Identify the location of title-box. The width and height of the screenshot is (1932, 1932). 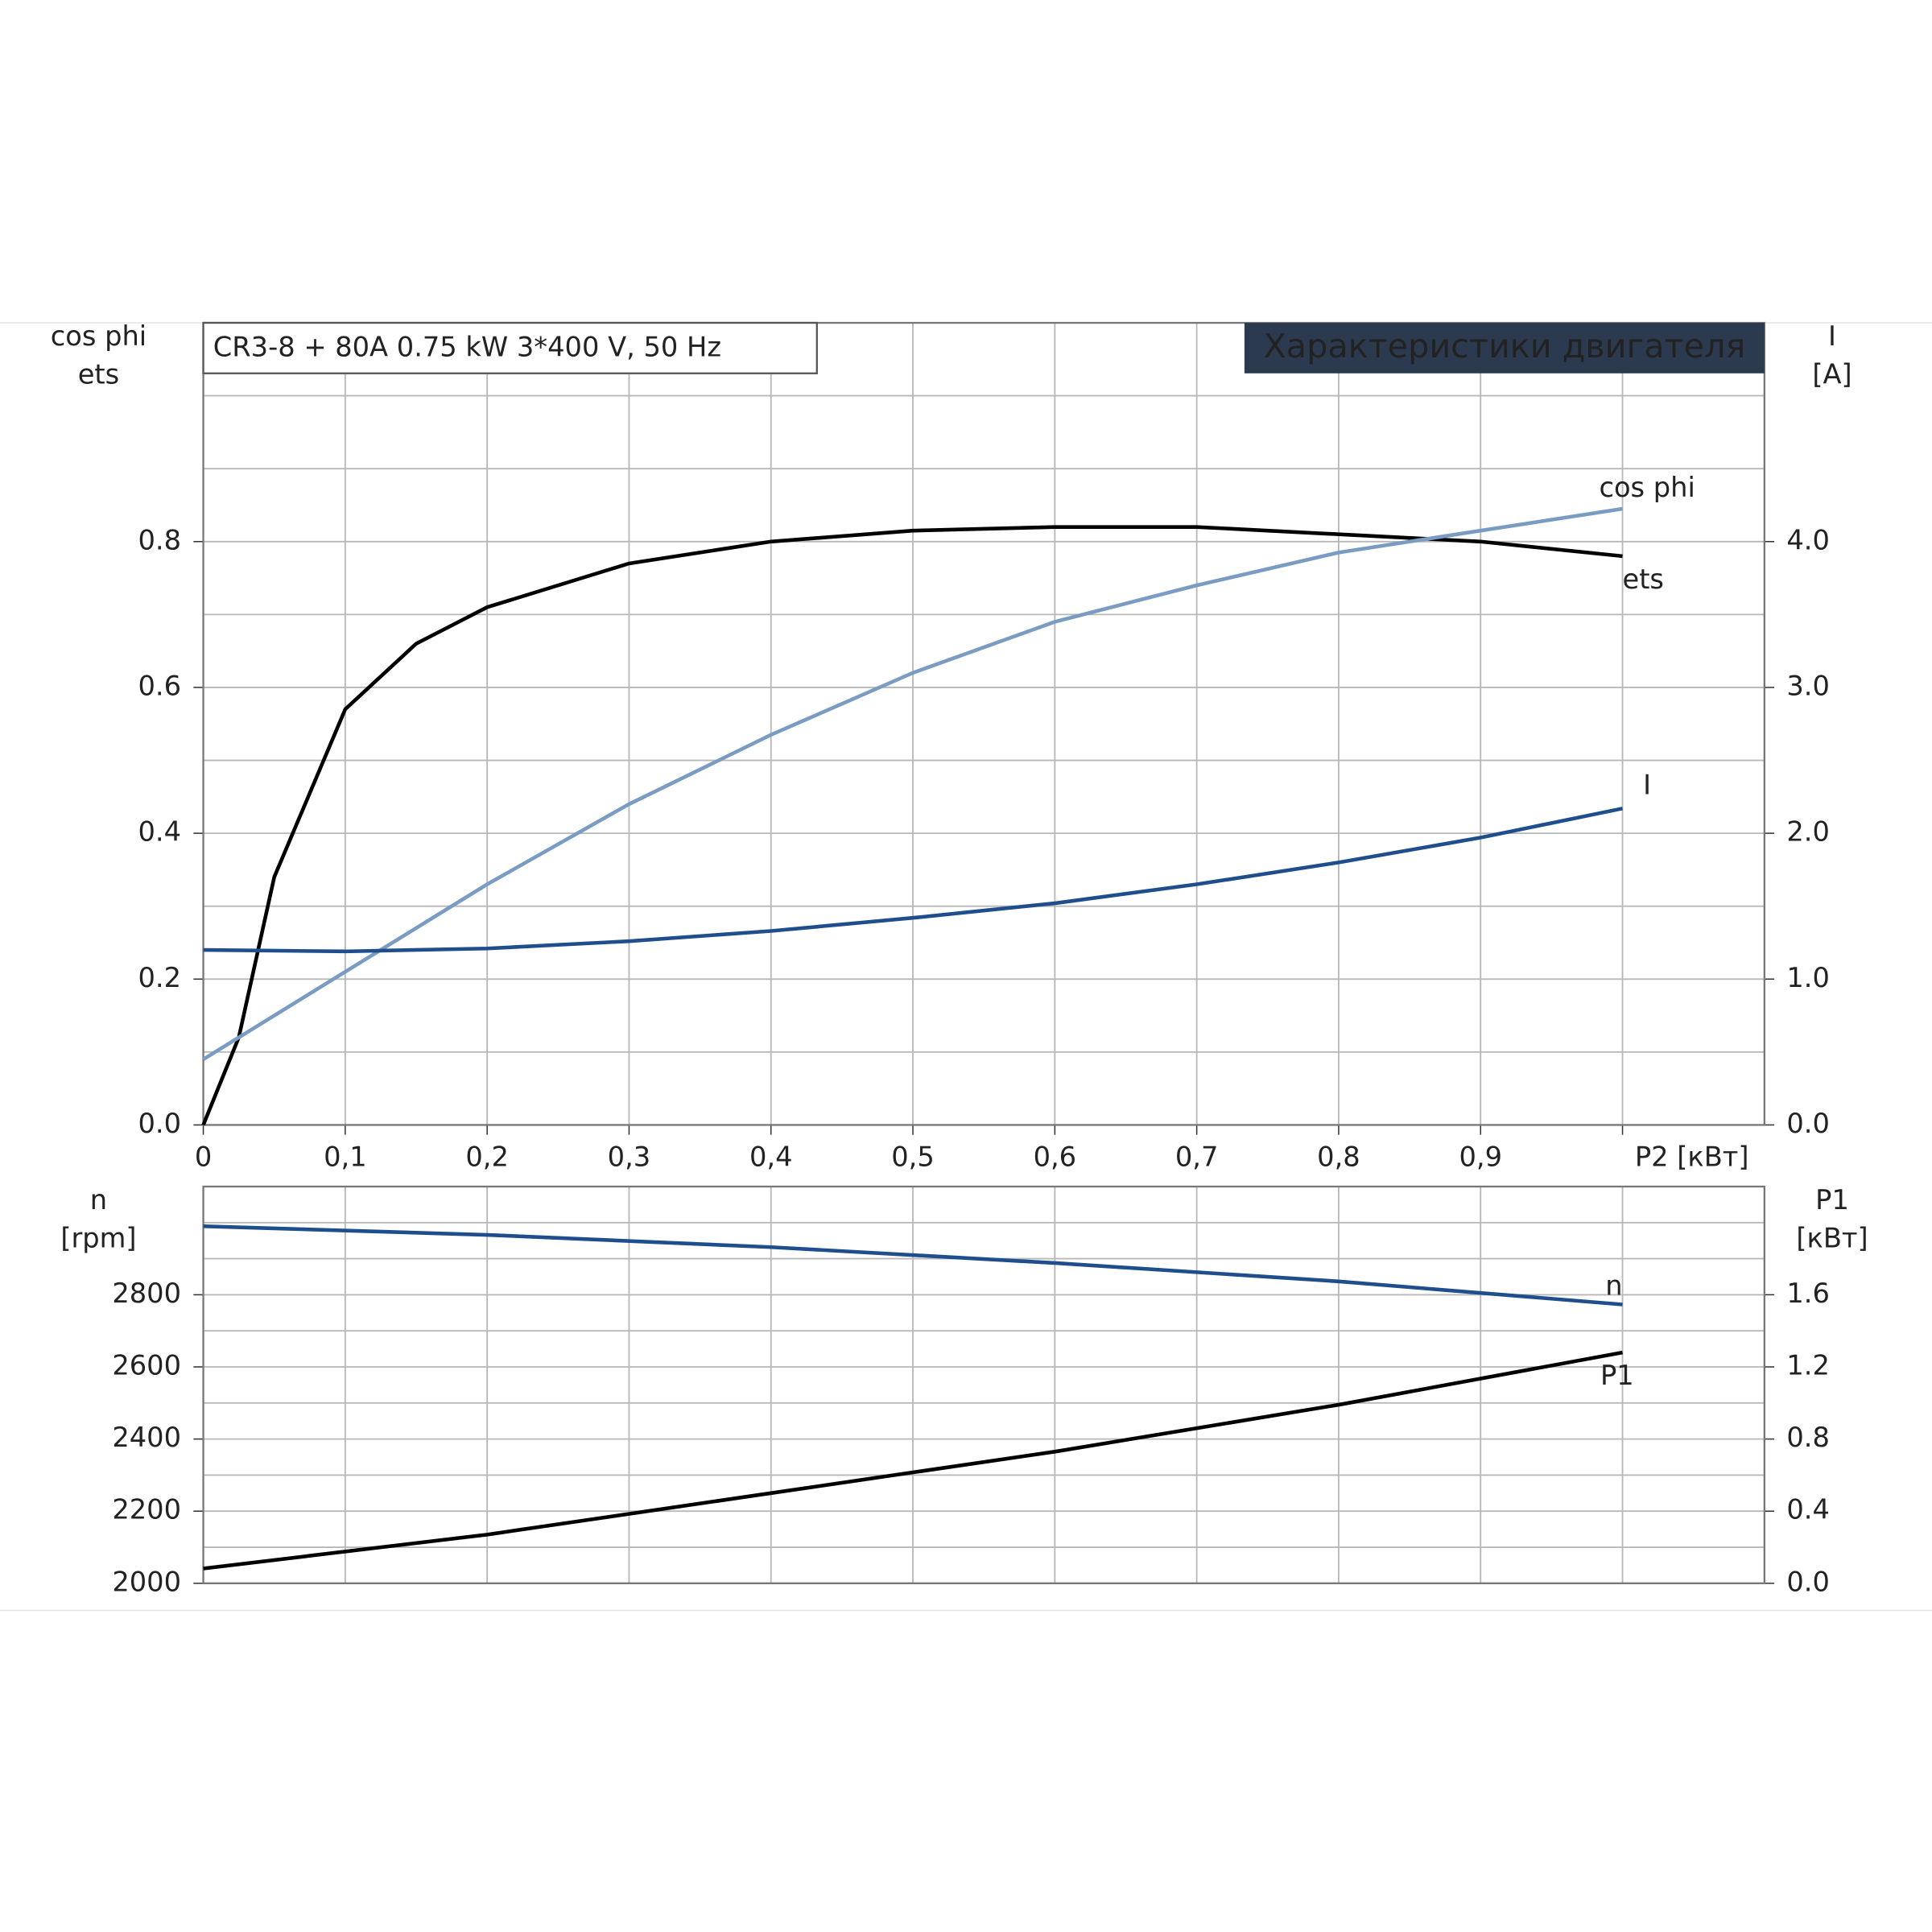
(510, 347).